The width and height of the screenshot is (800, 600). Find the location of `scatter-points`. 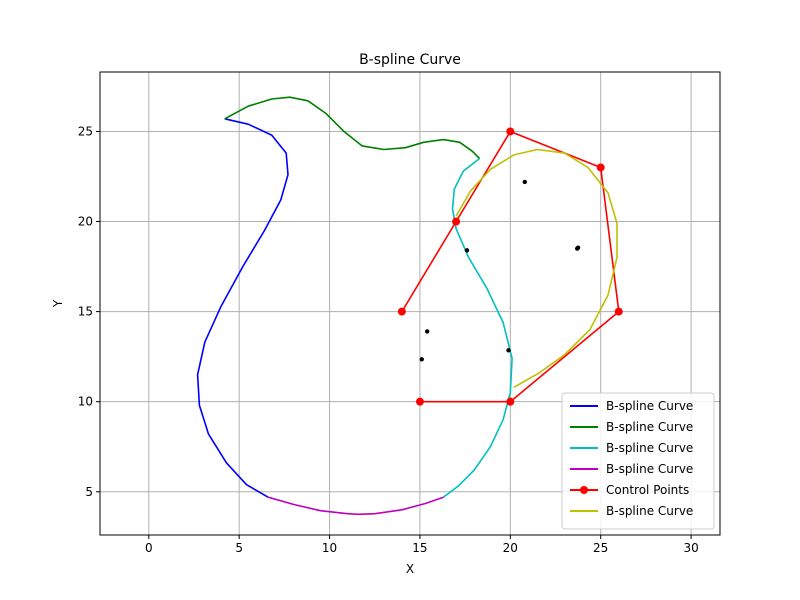

scatter-points is located at coordinates (500, 270).